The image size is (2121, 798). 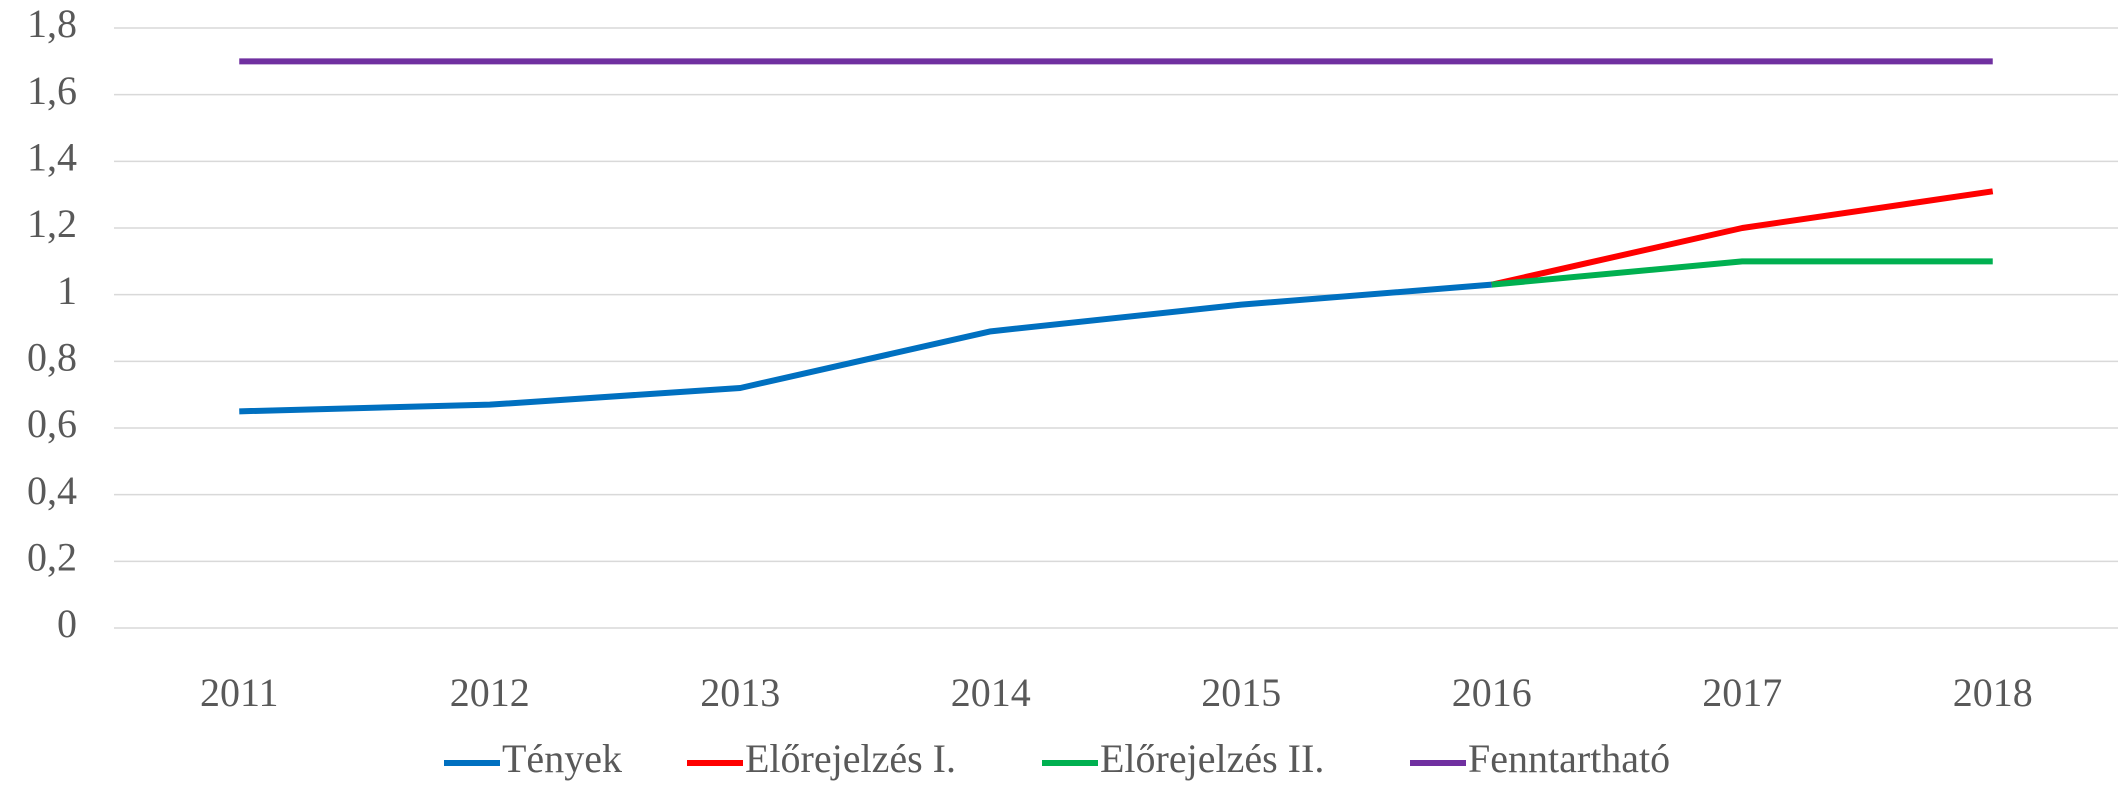 What do you see at coordinates (52, 23) in the screenshot?
I see `y-tick-label: 1,8` at bounding box center [52, 23].